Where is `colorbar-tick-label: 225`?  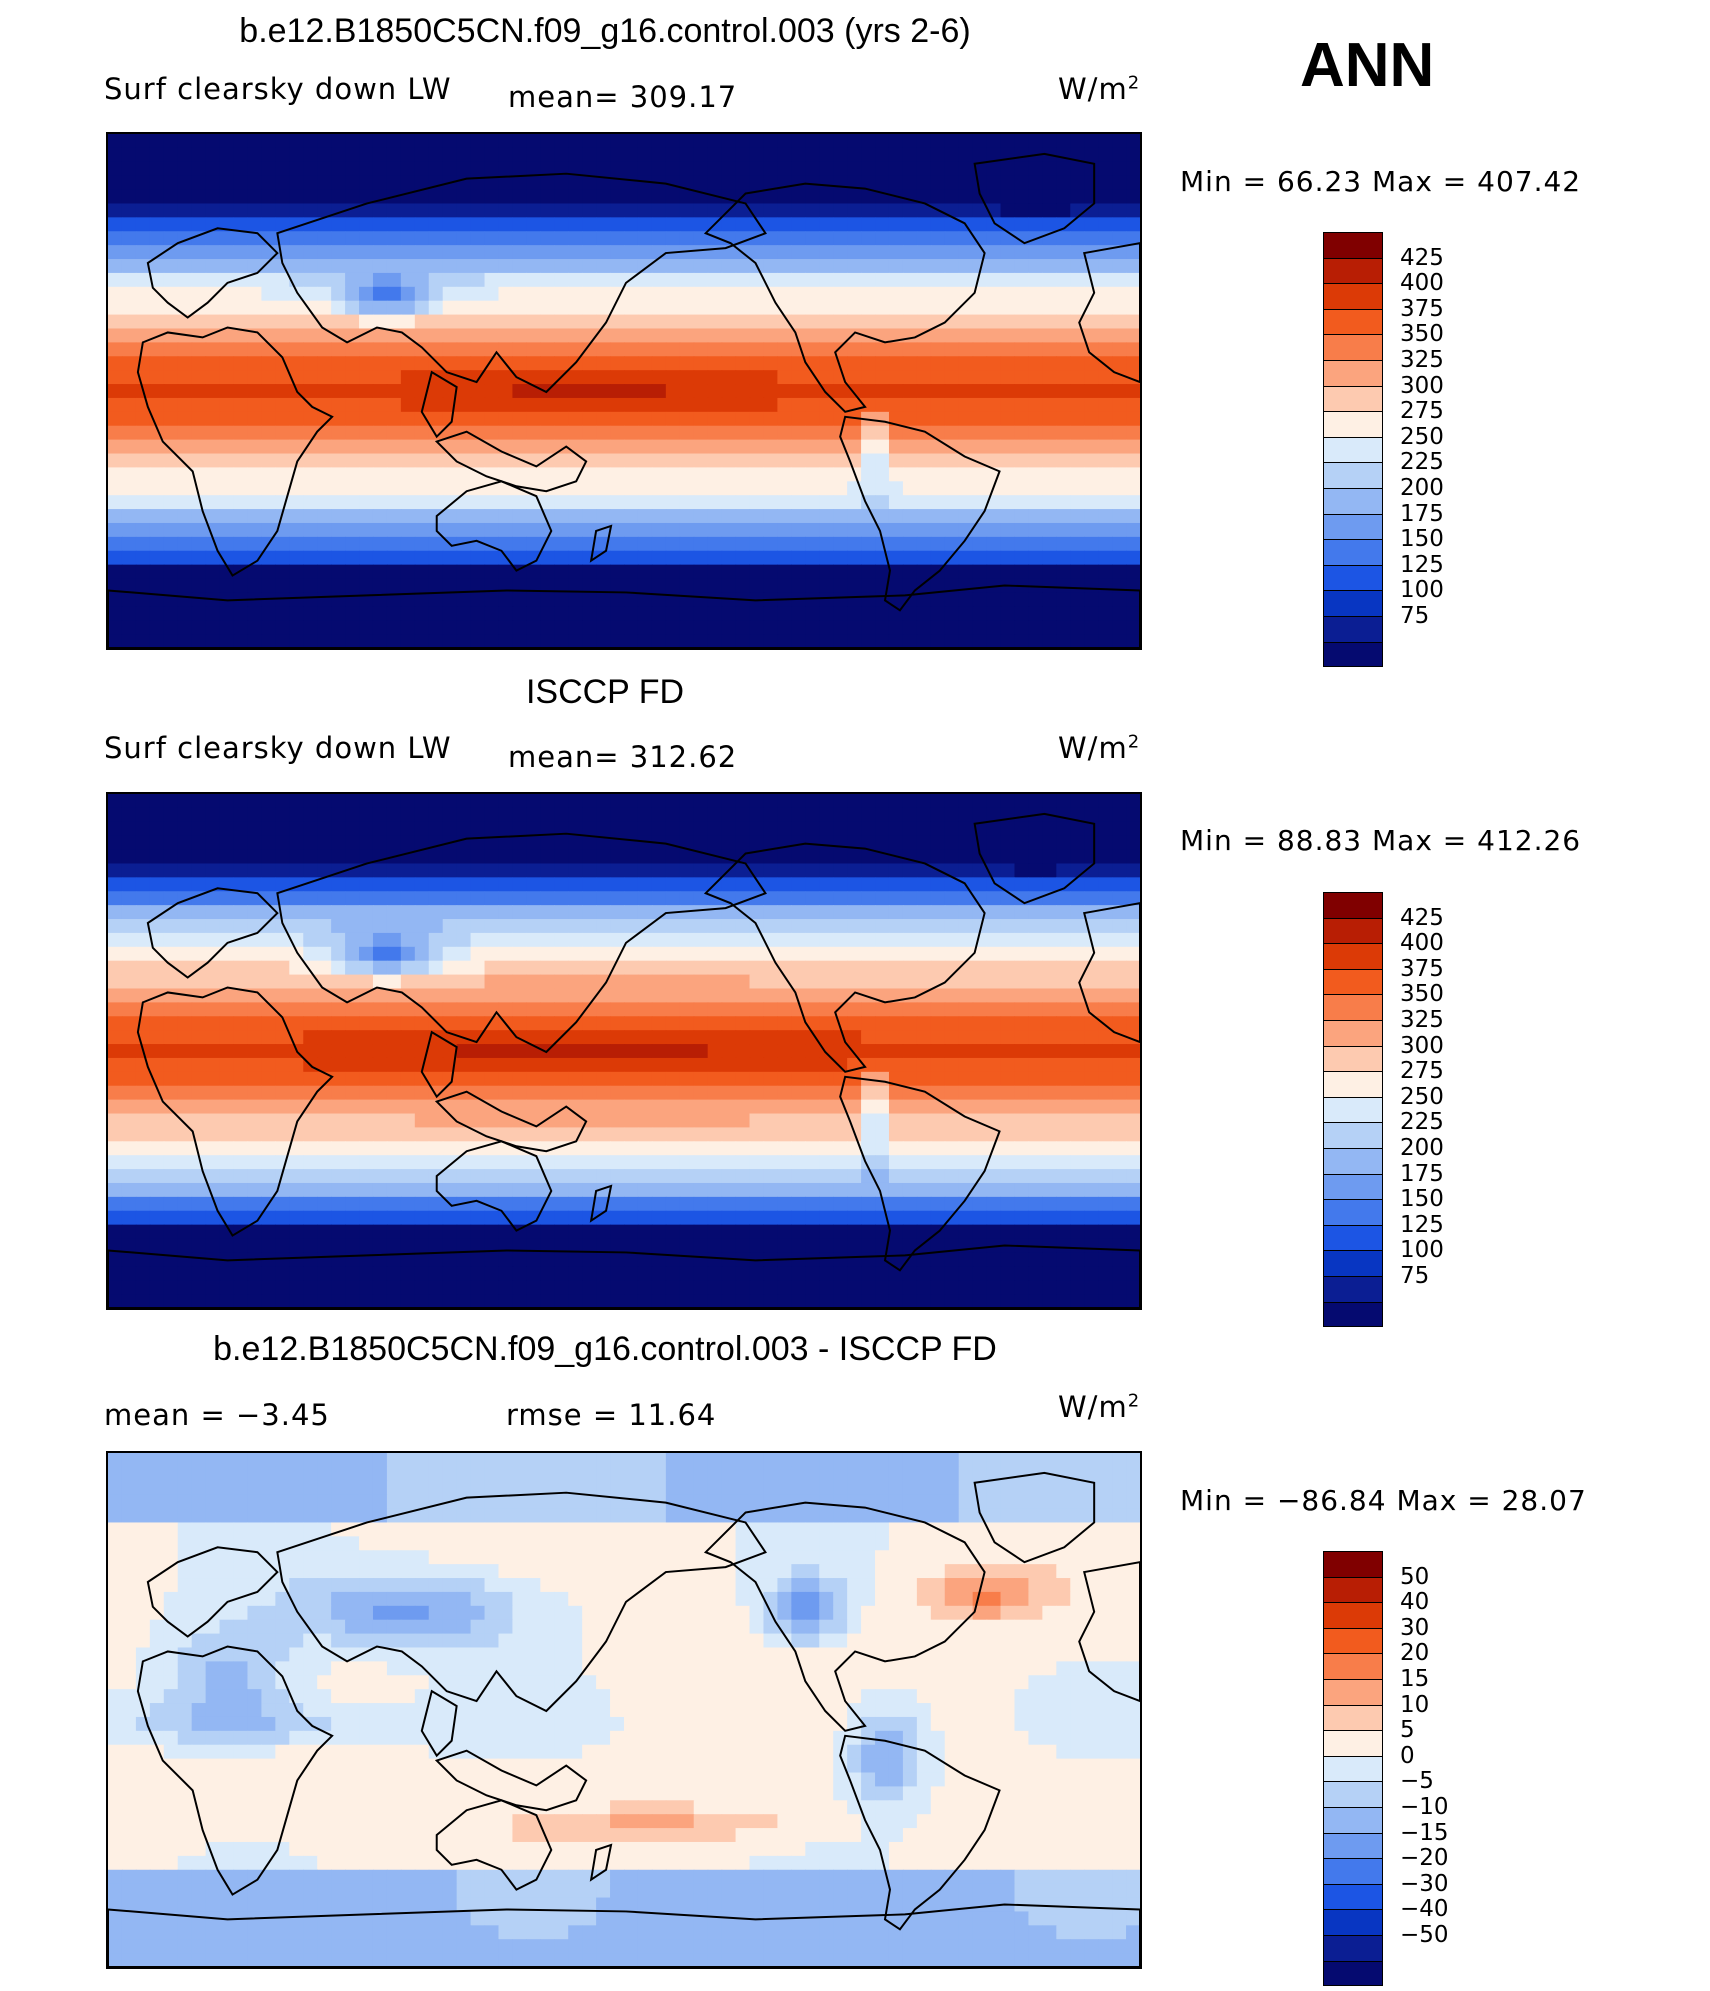
colorbar-tick-label: 225 is located at coordinates (1422, 462).